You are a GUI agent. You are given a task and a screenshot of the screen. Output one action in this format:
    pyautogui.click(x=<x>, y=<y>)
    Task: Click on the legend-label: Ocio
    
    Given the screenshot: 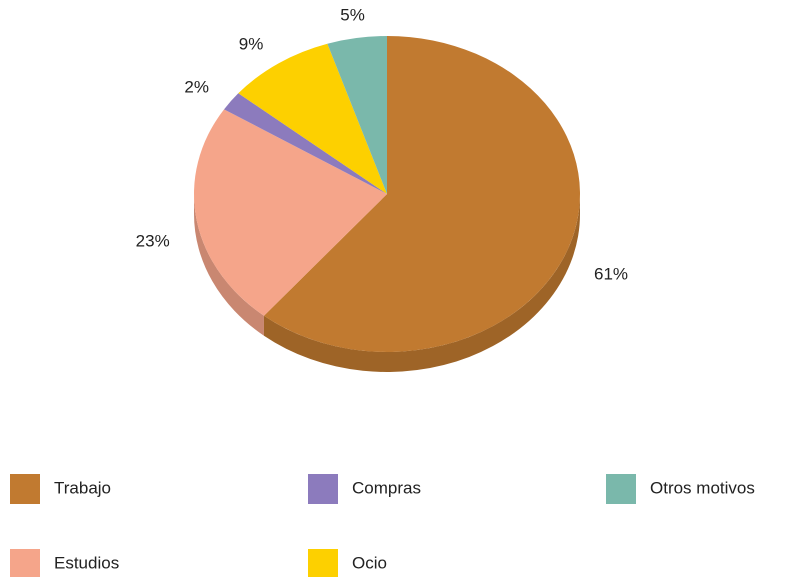 What is the action you would take?
    pyautogui.click(x=369, y=562)
    